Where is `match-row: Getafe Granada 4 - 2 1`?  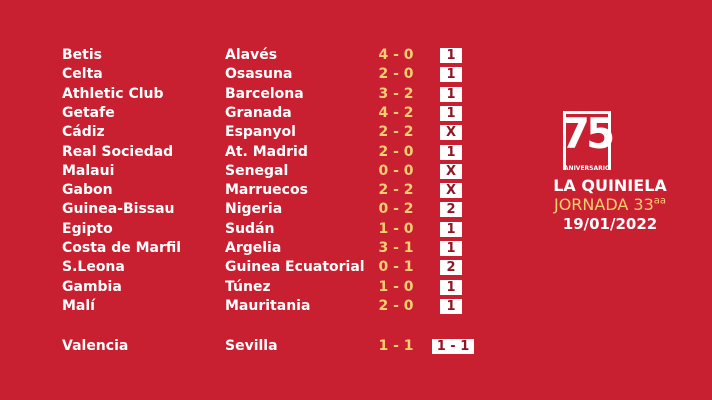 match-row: Getafe Granada 4 - 2 1 is located at coordinates (260, 113).